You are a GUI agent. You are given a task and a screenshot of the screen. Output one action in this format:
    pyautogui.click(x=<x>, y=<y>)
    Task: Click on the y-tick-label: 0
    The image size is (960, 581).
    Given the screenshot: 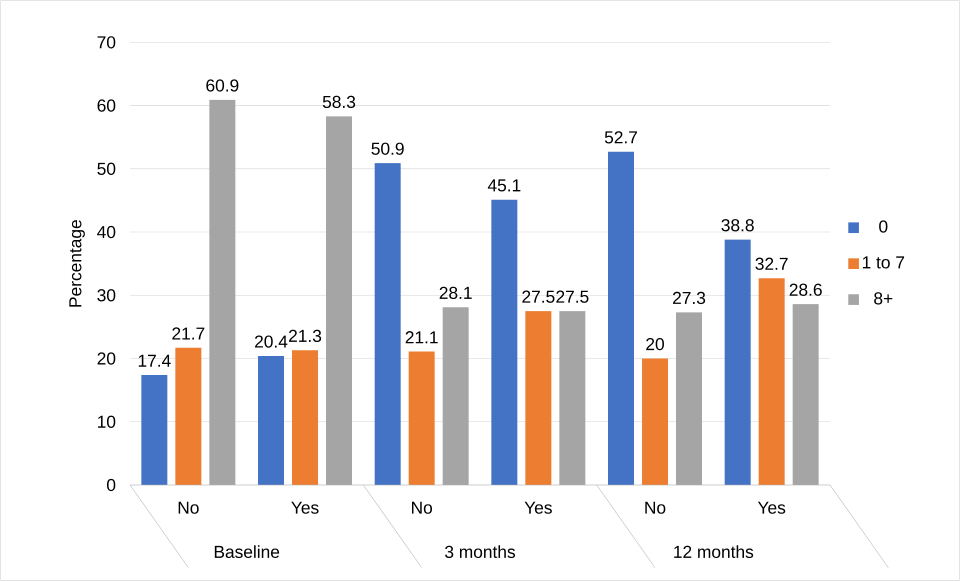 What is the action you would take?
    pyautogui.click(x=111, y=485)
    